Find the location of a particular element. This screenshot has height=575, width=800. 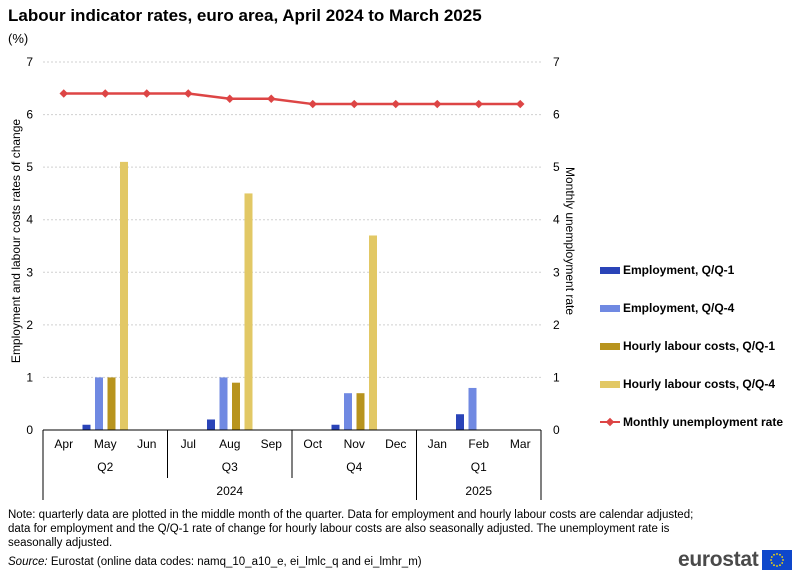

axes is located at coordinates (292, 464).